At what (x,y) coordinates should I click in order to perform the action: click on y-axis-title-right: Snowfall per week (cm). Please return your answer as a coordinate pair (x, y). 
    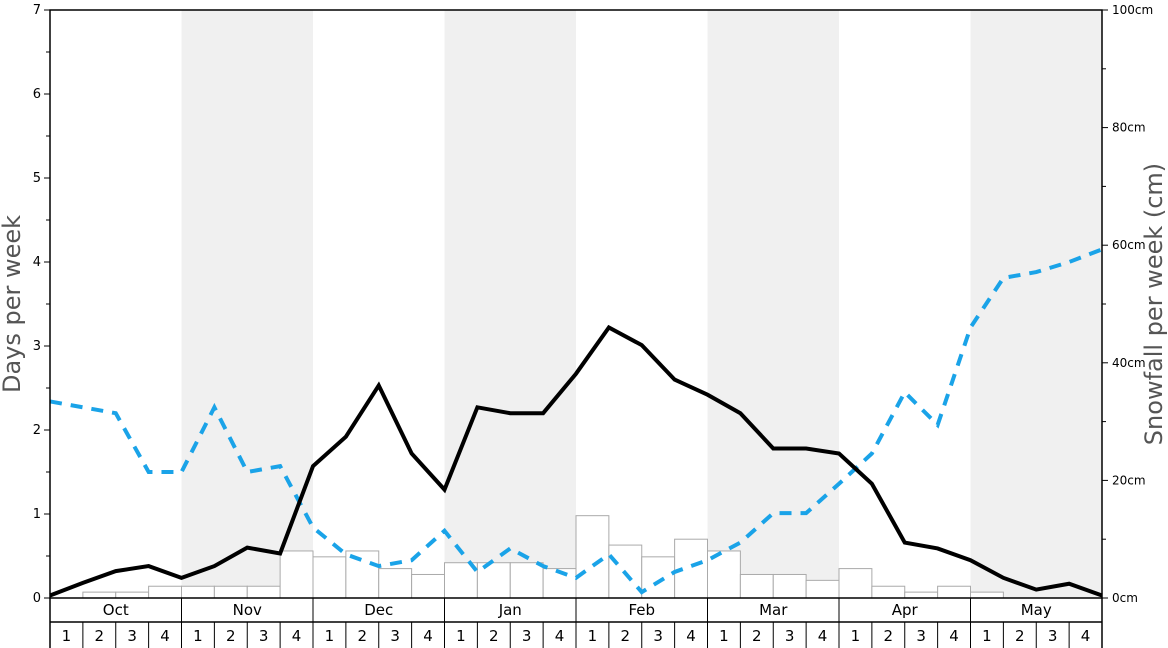
    Looking at the image, I should click on (1154, 304).